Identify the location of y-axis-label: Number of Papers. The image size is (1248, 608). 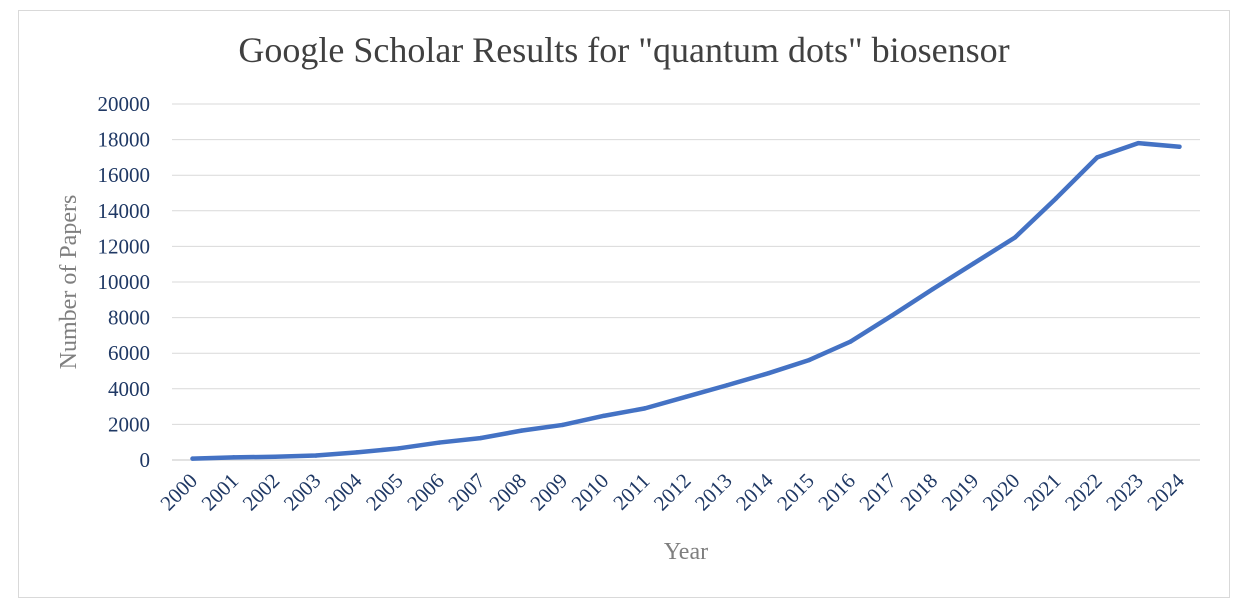
(69, 282).